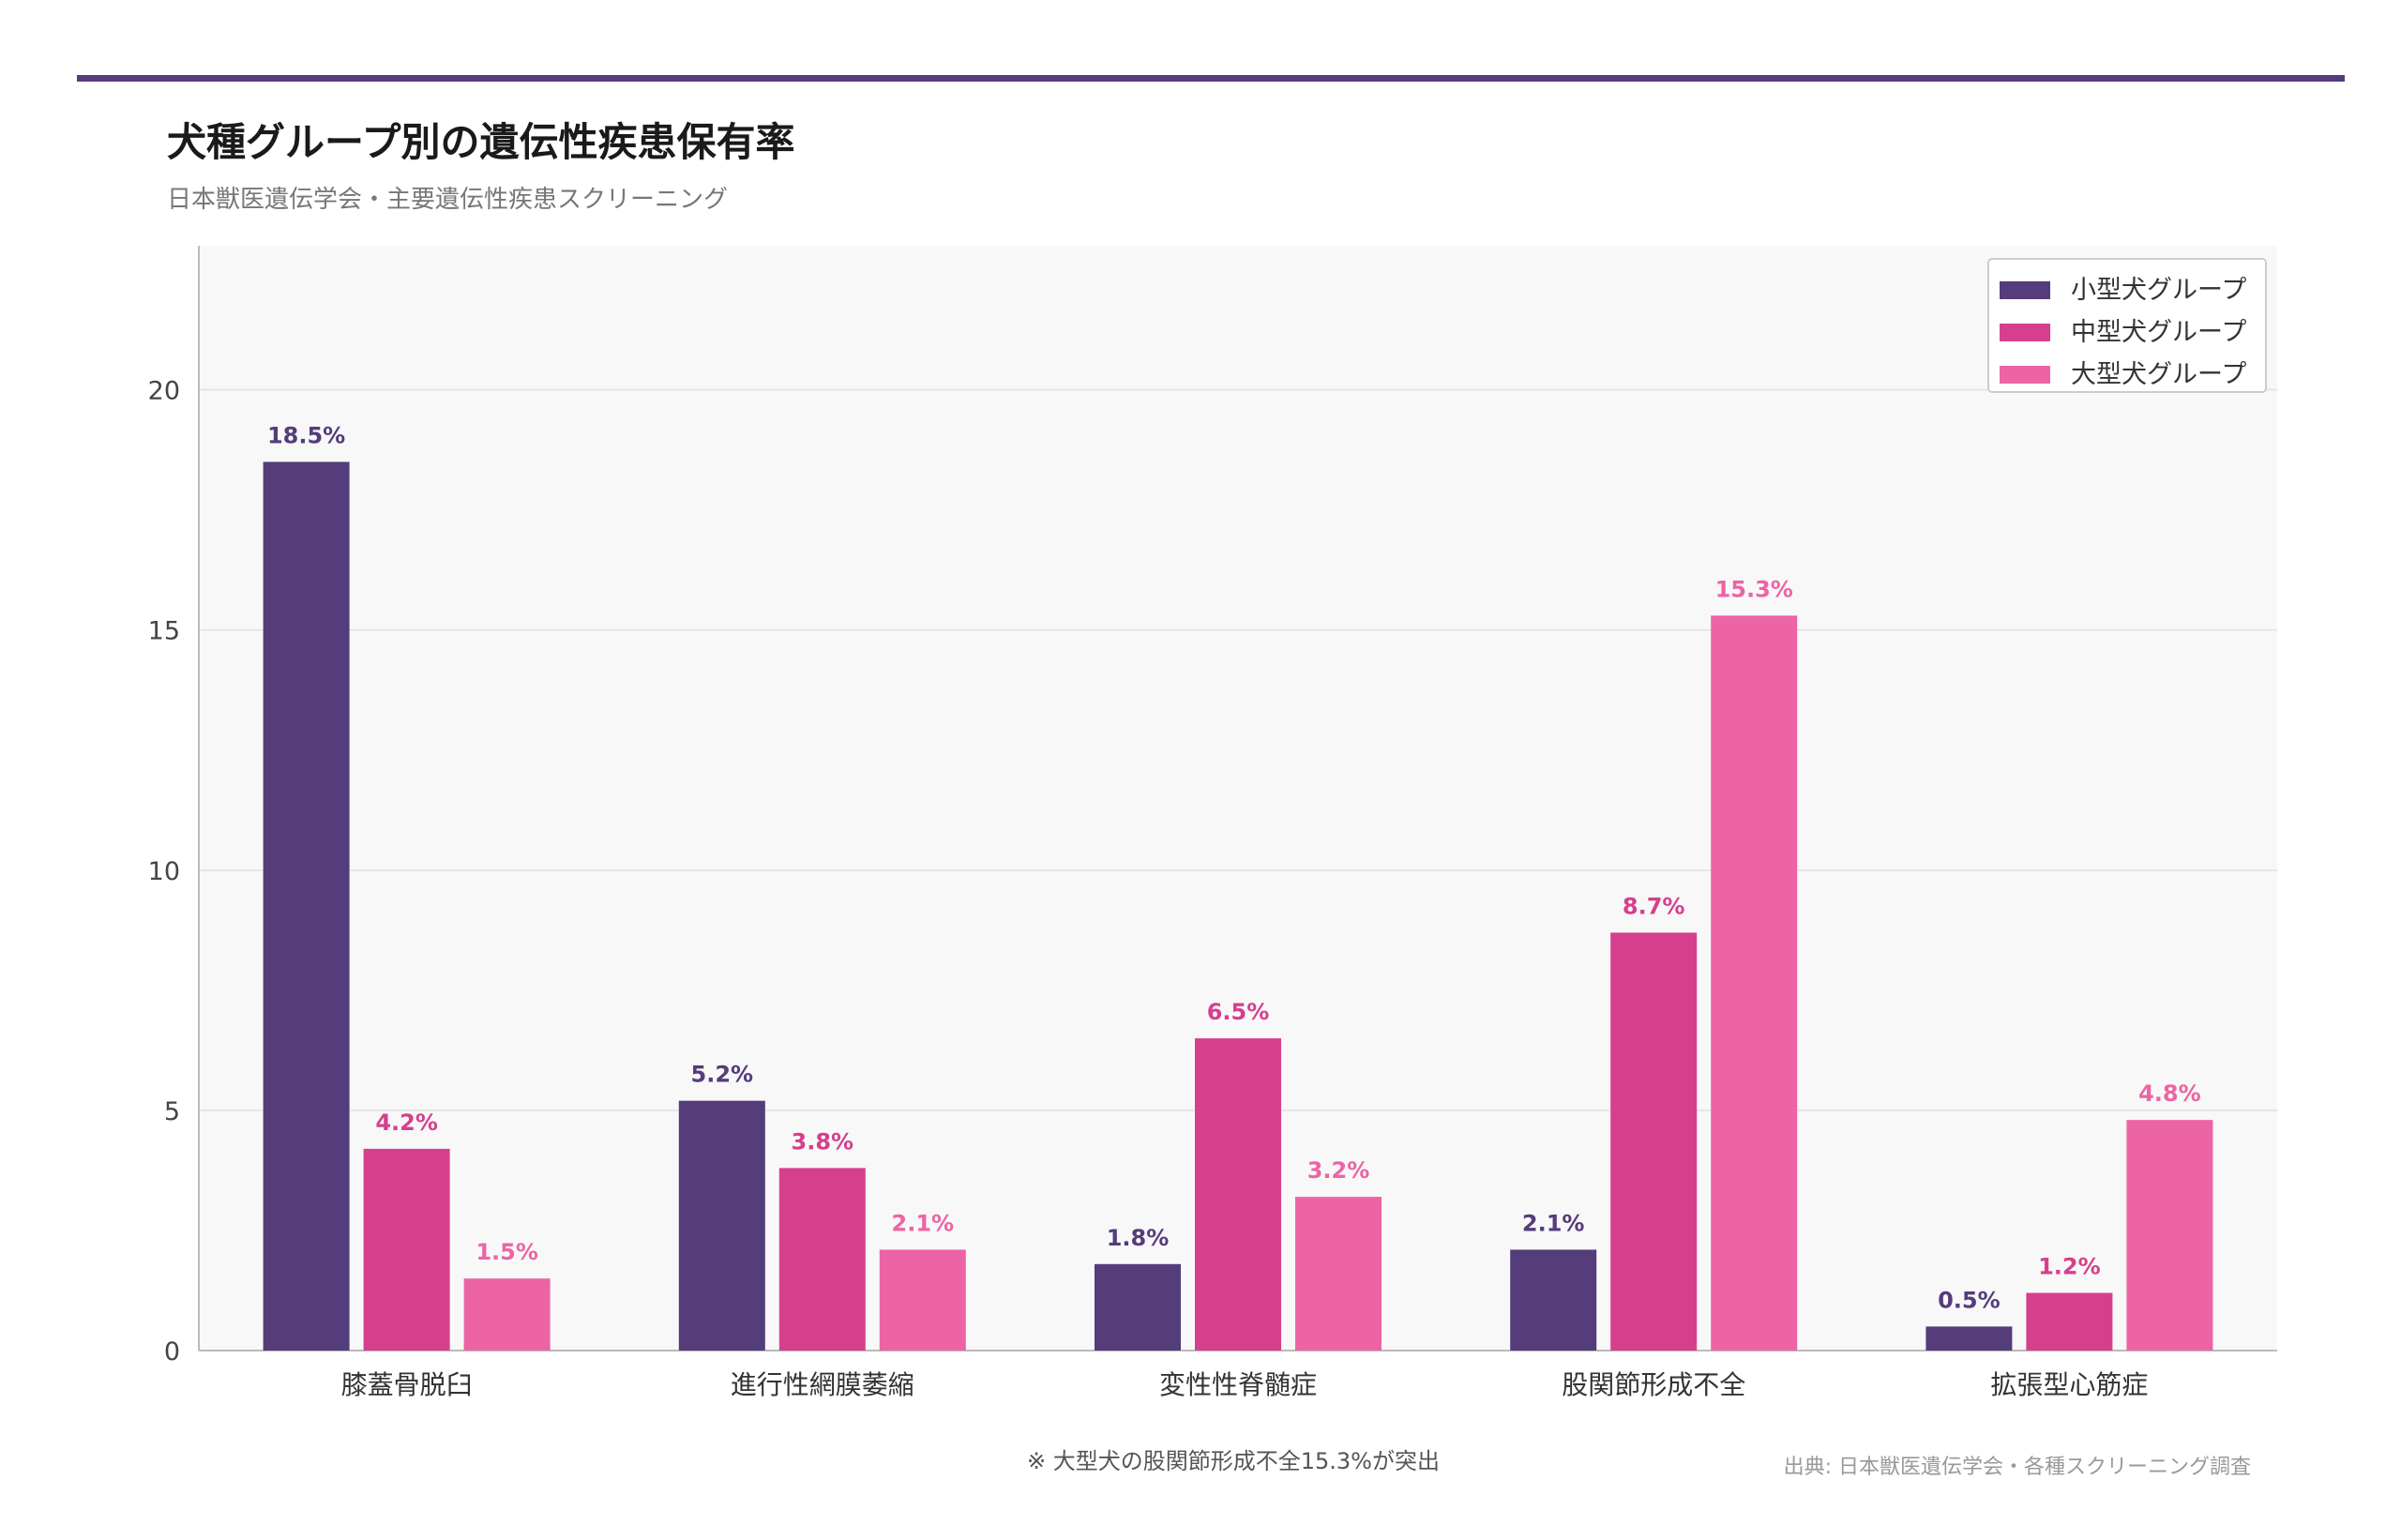 Image resolution: width=2401 pixels, height=1540 pixels. I want to click on x-tick-label: 拡張型心筋症, so click(2069, 1384).